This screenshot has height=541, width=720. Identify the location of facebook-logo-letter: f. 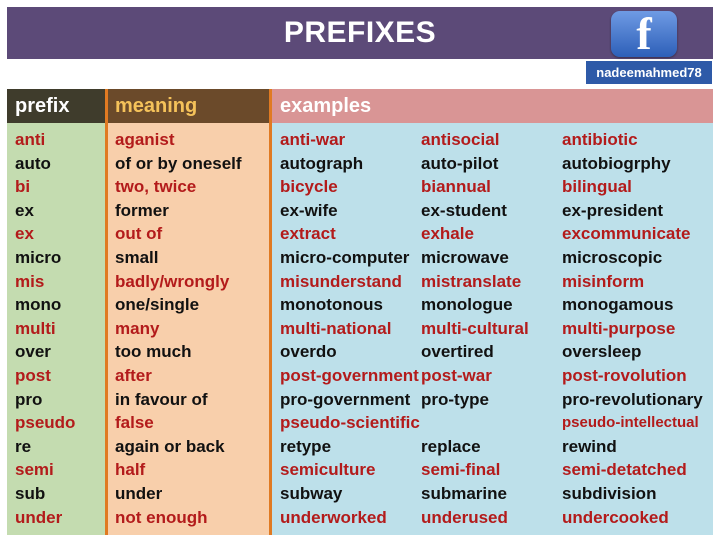
(644, 34).